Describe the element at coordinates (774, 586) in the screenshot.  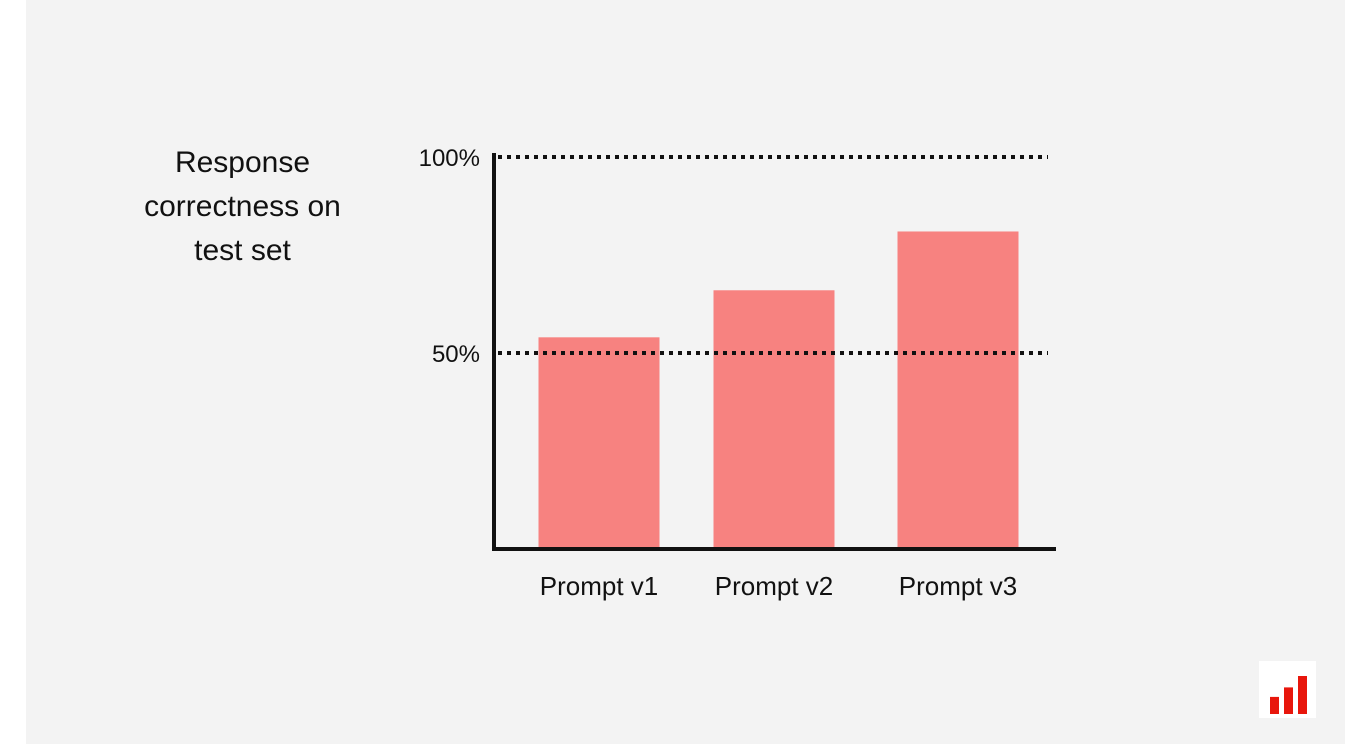
I see `category-label-prompt-v2: Prompt v2` at that location.